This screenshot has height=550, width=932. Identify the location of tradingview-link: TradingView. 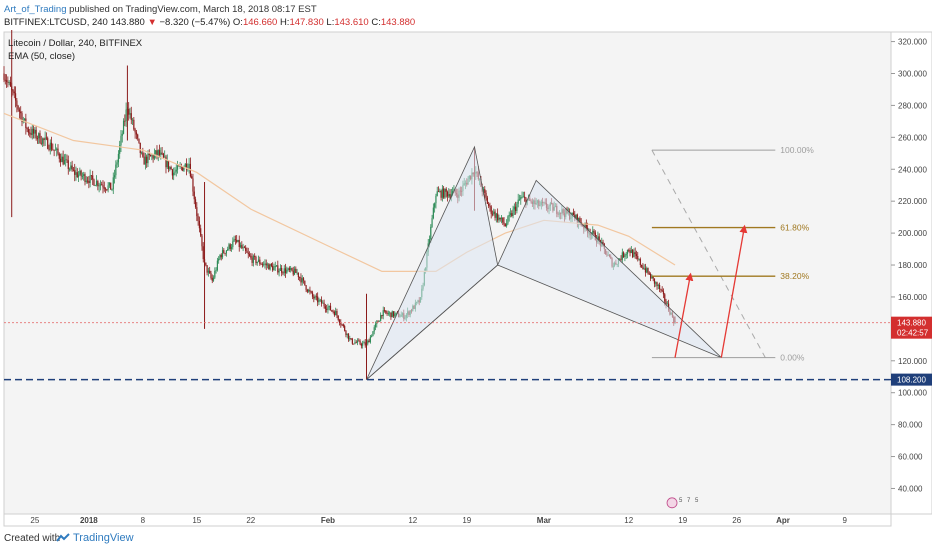
(95, 538).